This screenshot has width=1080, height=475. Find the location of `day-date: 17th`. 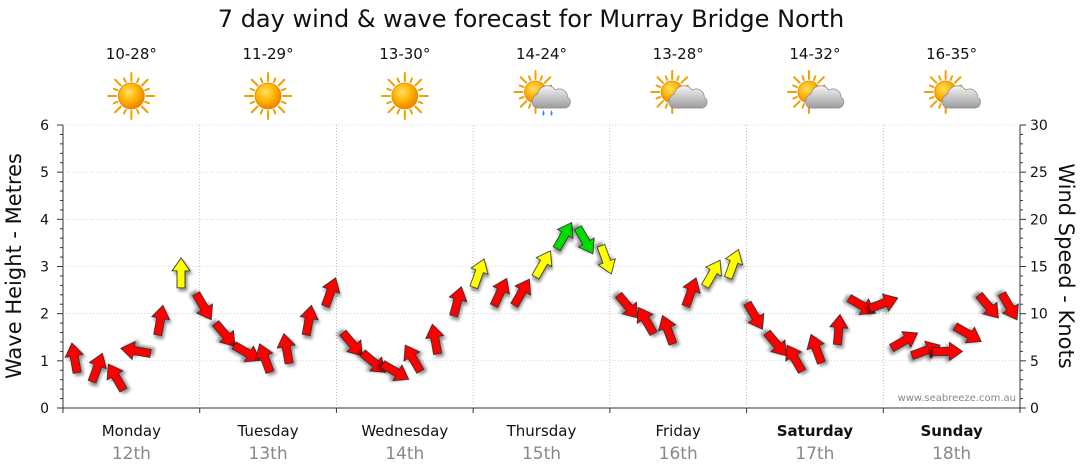

day-date: 17th is located at coordinates (814, 454).